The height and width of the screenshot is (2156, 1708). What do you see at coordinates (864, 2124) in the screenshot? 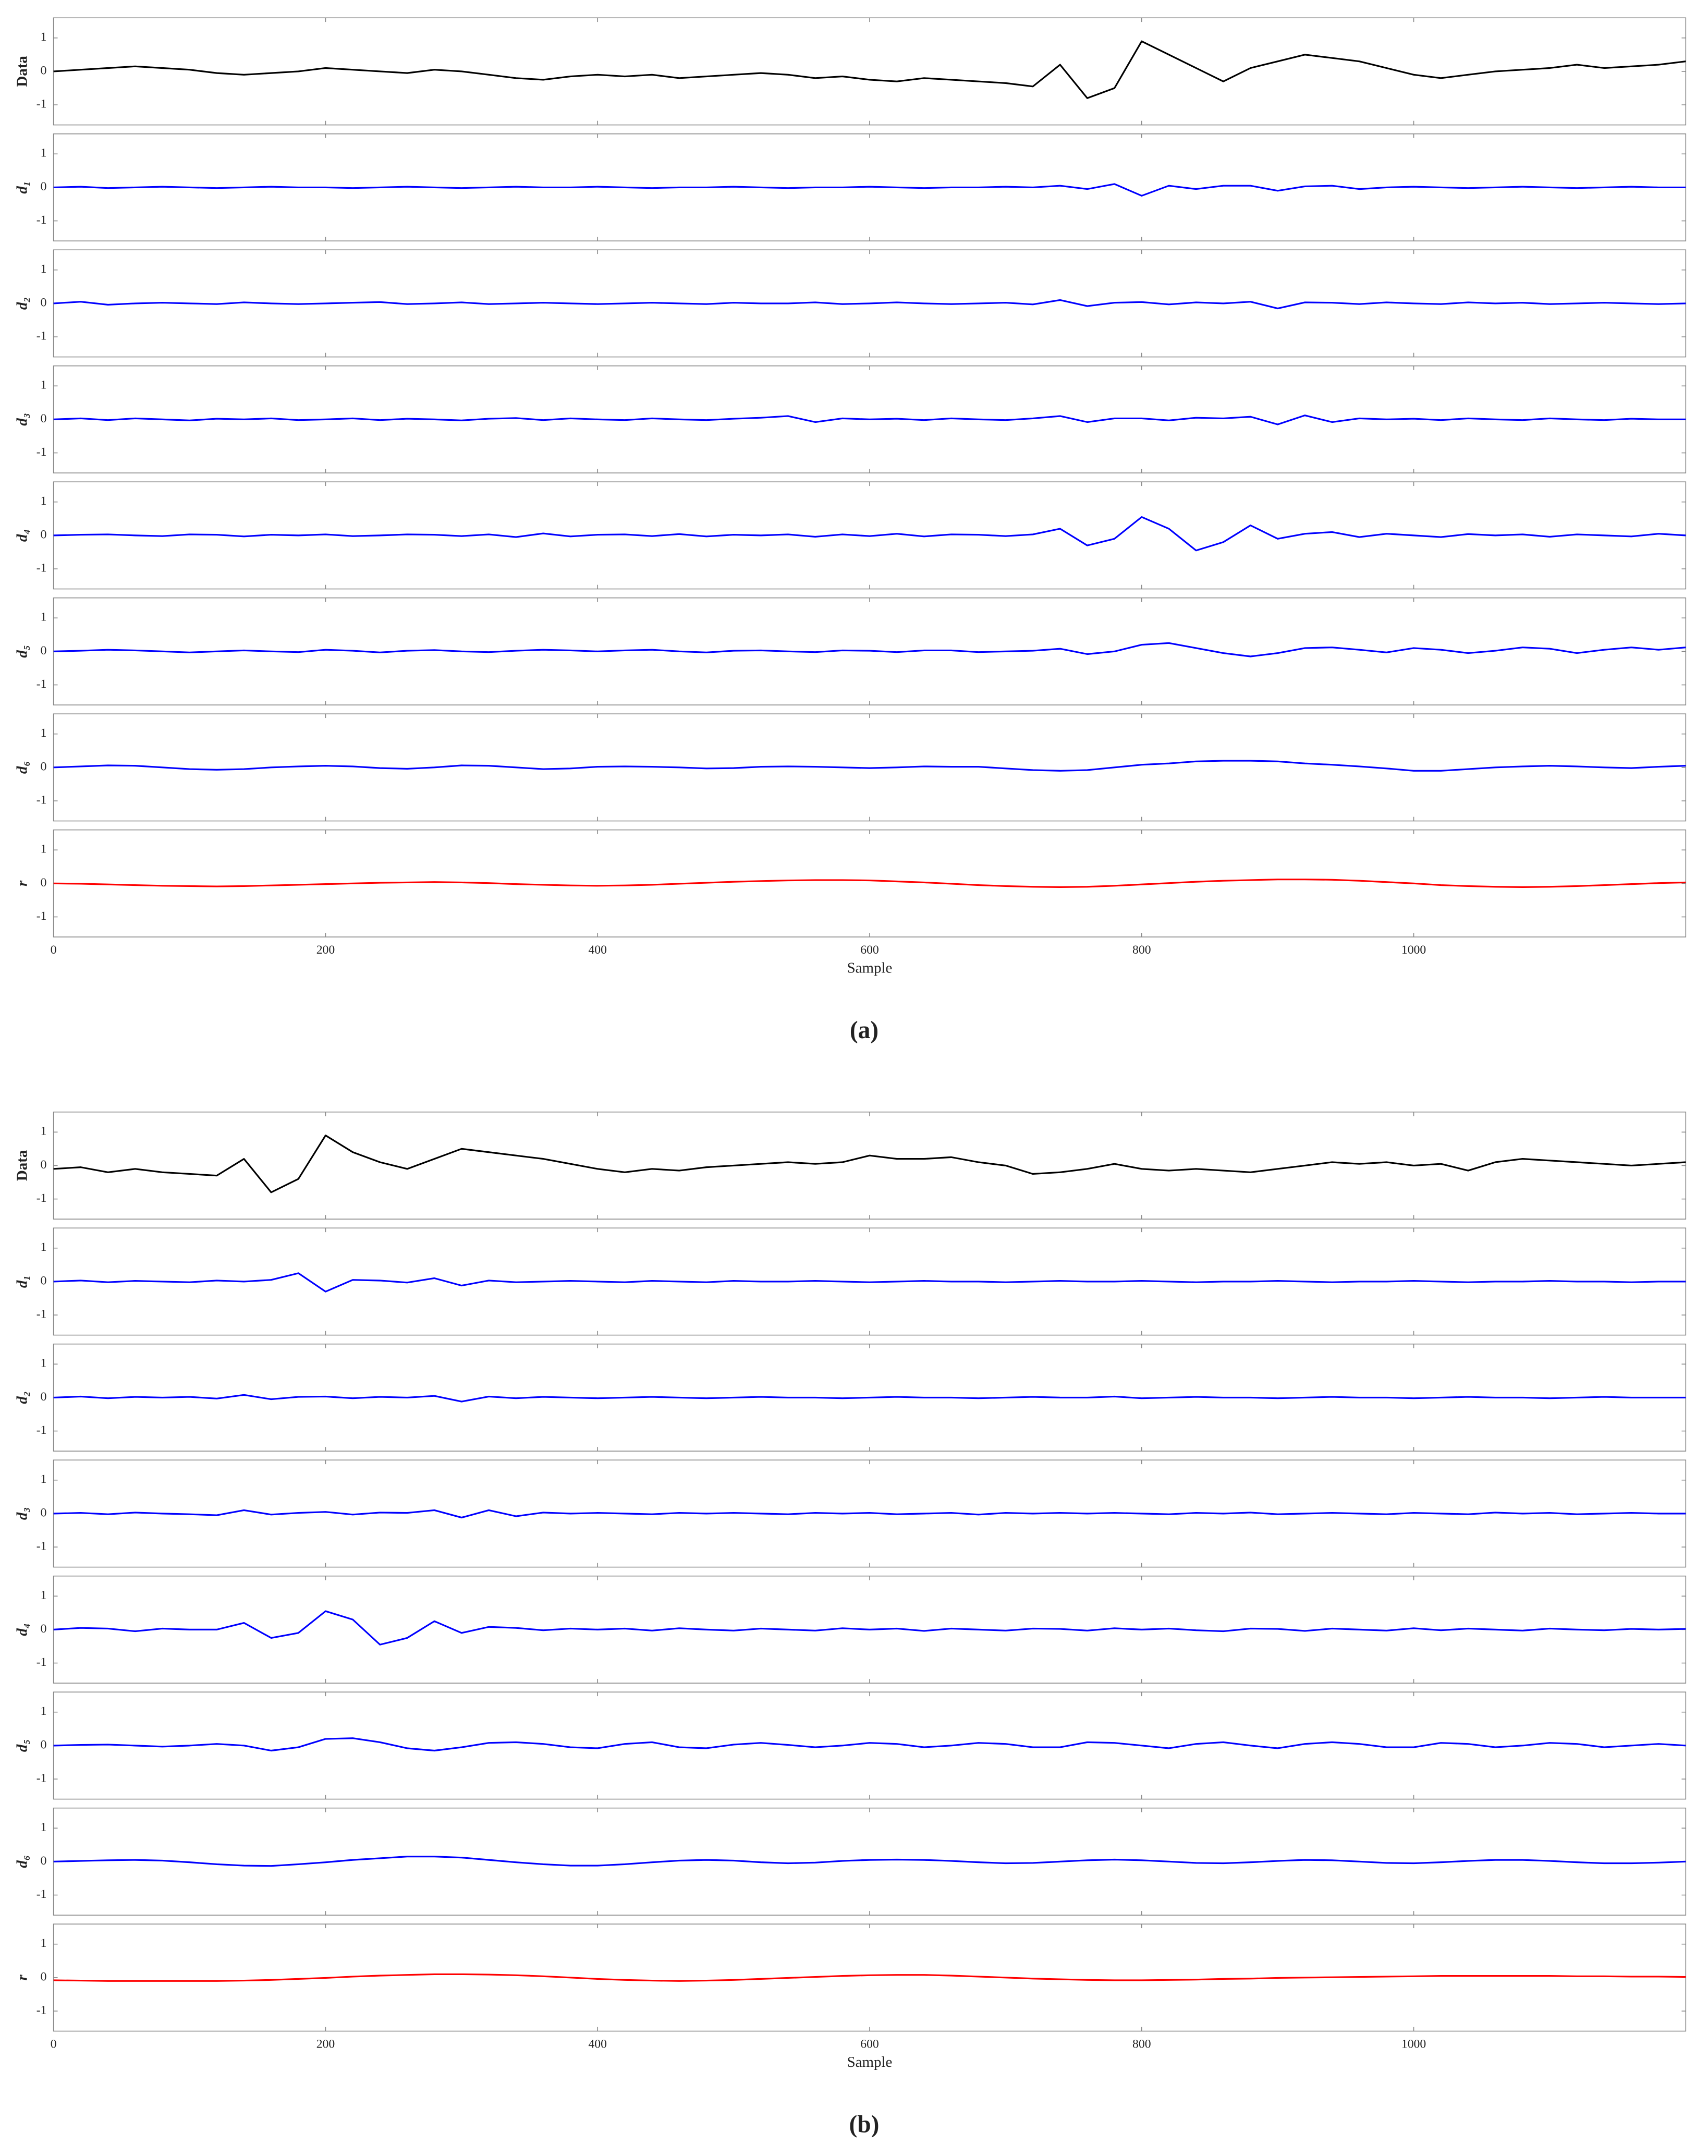
I see `figure-caption: (b)` at bounding box center [864, 2124].